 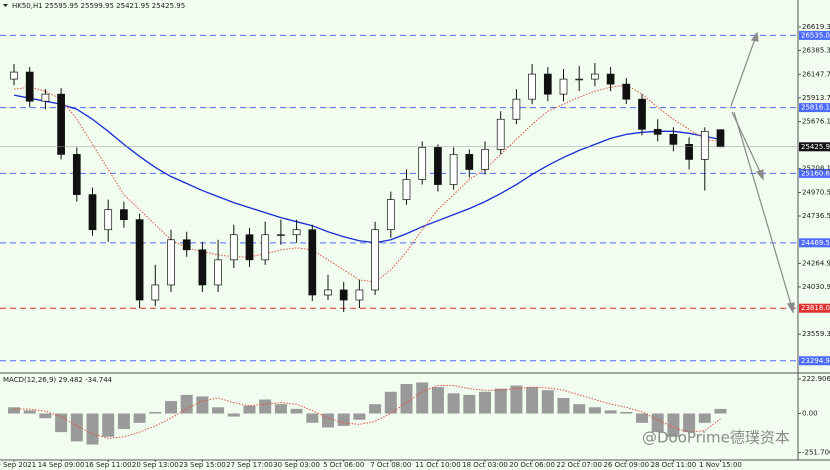 What do you see at coordinates (815, 147) in the screenshot?
I see `last-price-label: 25425.95` at bounding box center [815, 147].